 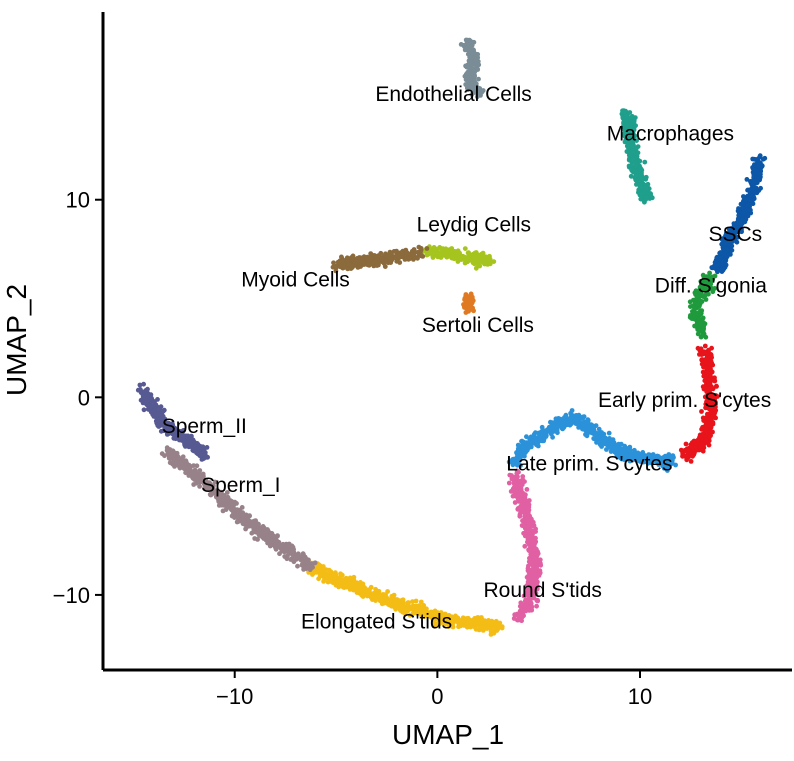 I want to click on cluster-label-late-prim-s-cytes: Late prim. S'cytes, so click(x=589, y=463).